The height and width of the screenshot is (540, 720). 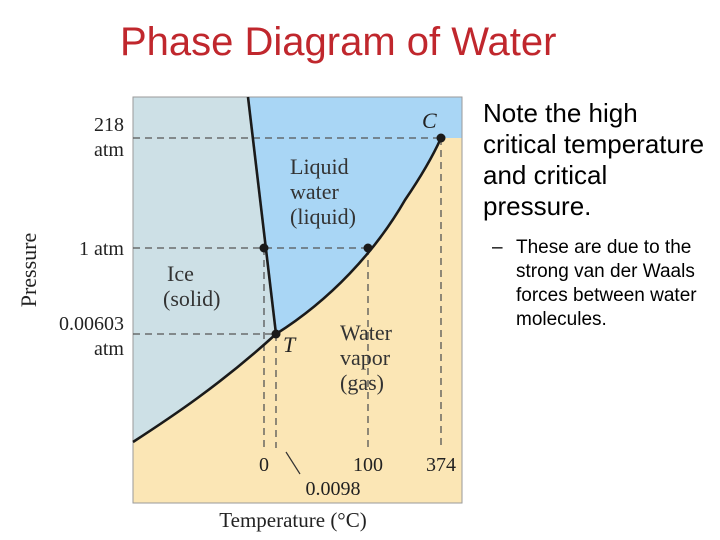 What do you see at coordinates (429, 120) in the screenshot?
I see `critical-point-label: C` at bounding box center [429, 120].